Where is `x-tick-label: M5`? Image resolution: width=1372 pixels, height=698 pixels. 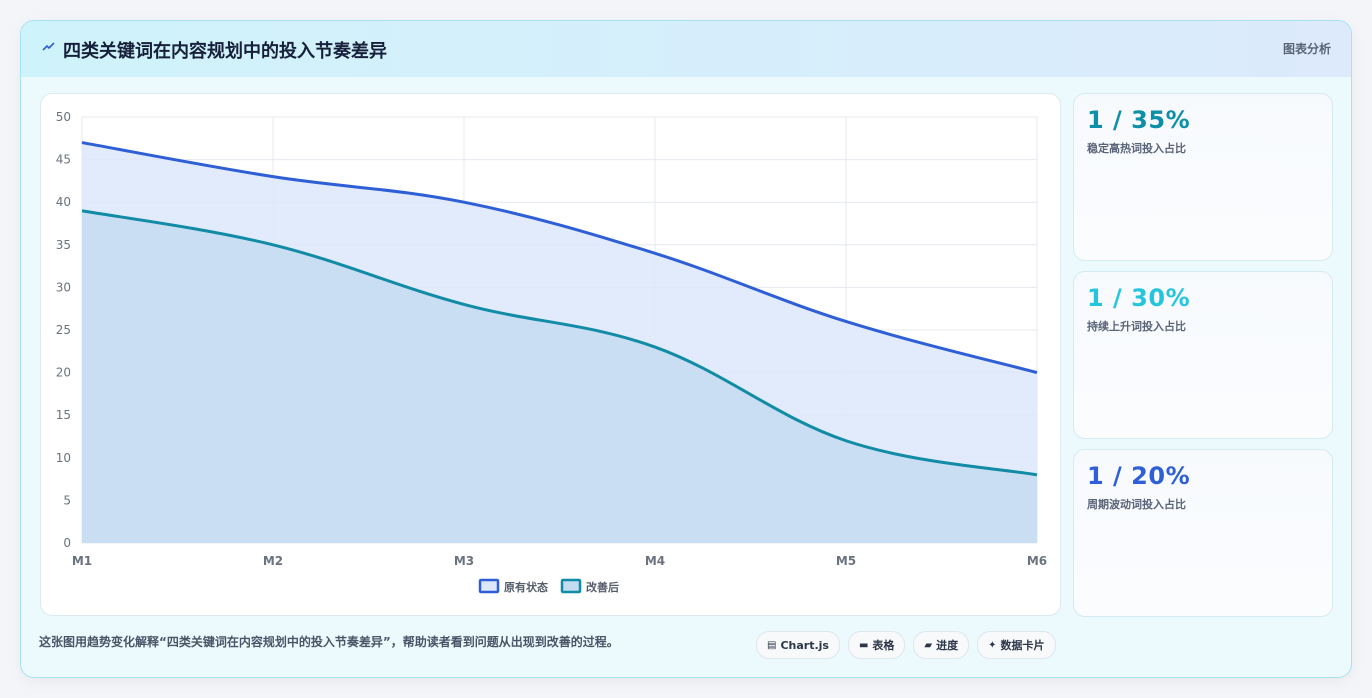 x-tick-label: M5 is located at coordinates (846, 561).